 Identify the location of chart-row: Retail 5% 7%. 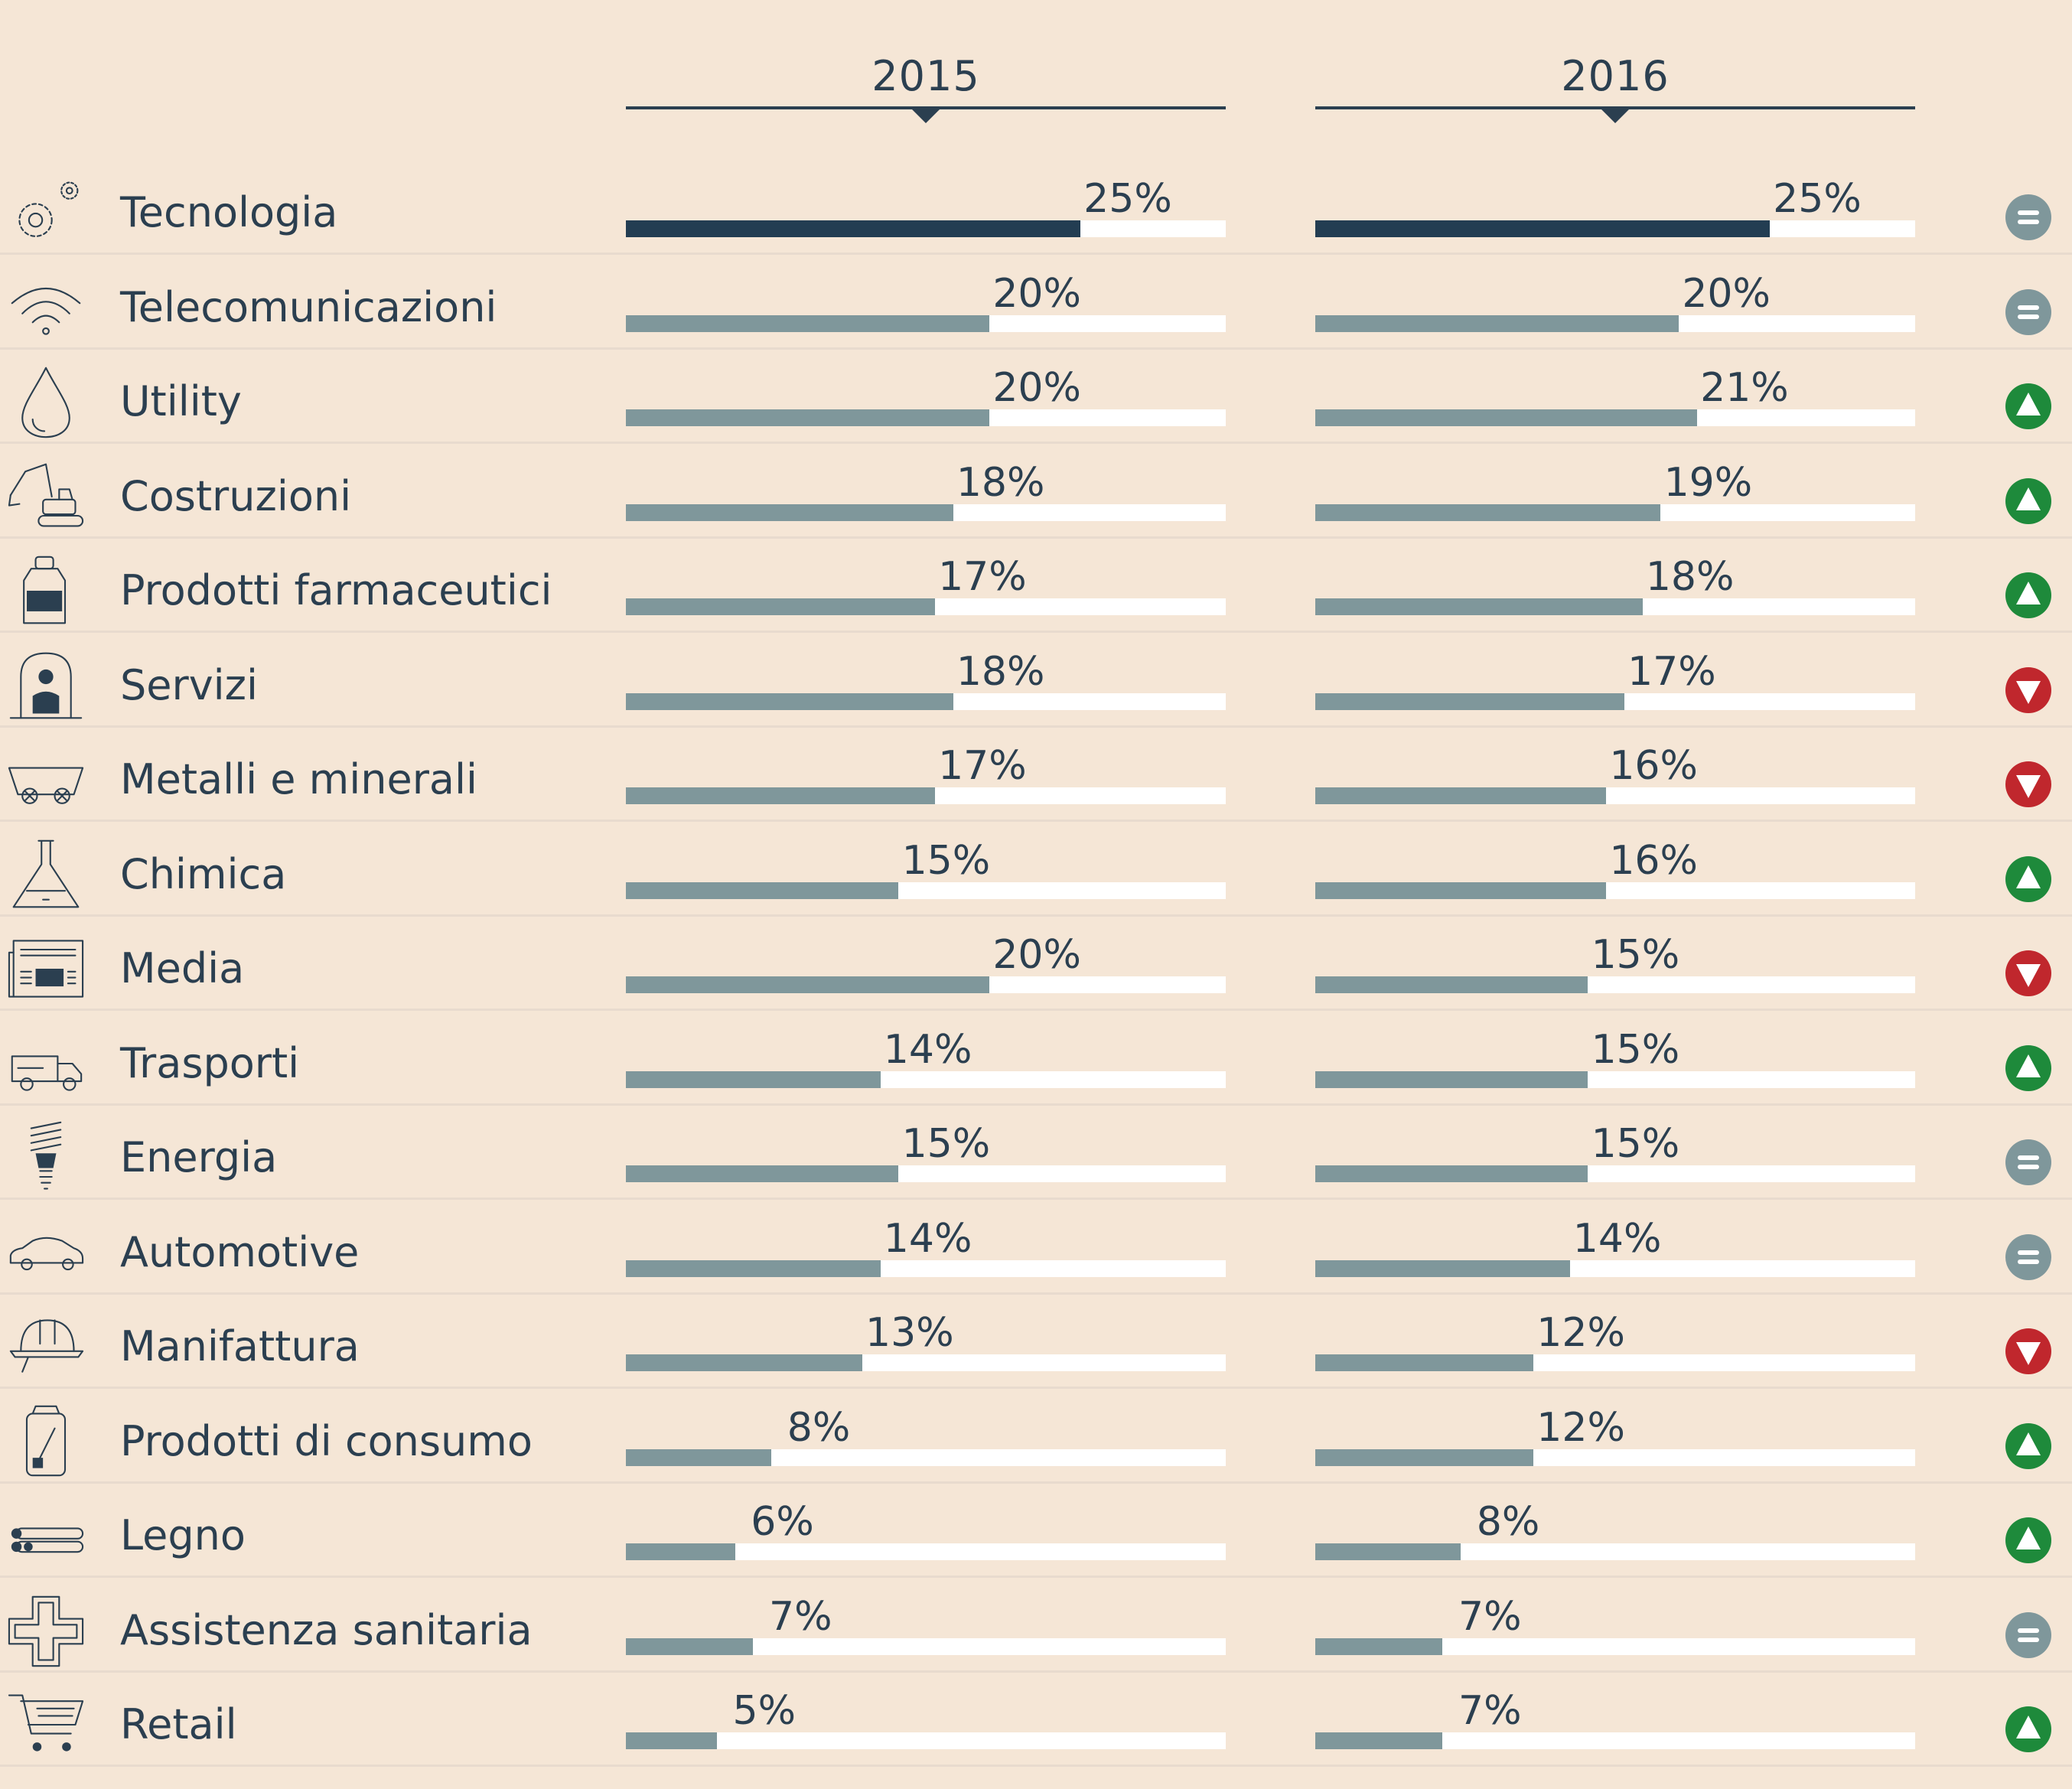
(1036, 1720).